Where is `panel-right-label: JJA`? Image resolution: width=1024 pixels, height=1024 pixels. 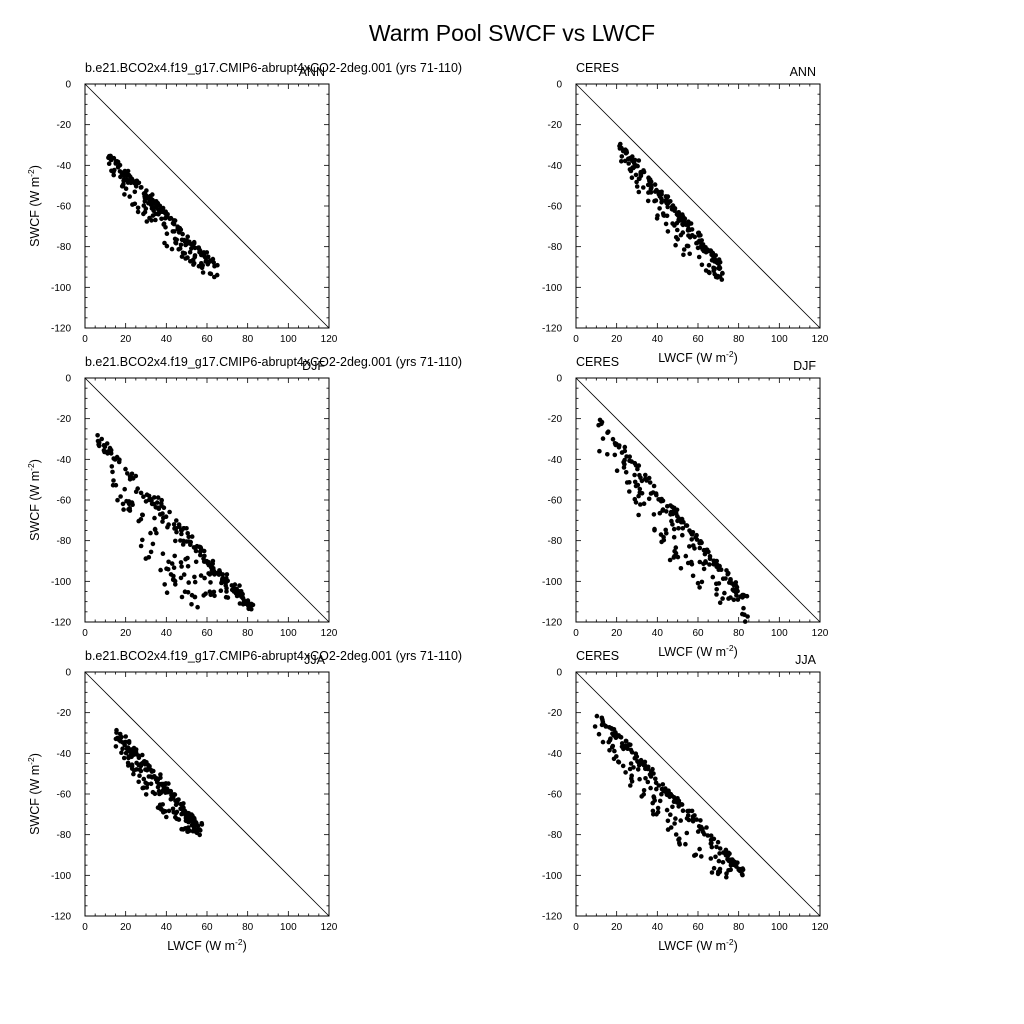
panel-right-label: JJA is located at coordinates (315, 660).